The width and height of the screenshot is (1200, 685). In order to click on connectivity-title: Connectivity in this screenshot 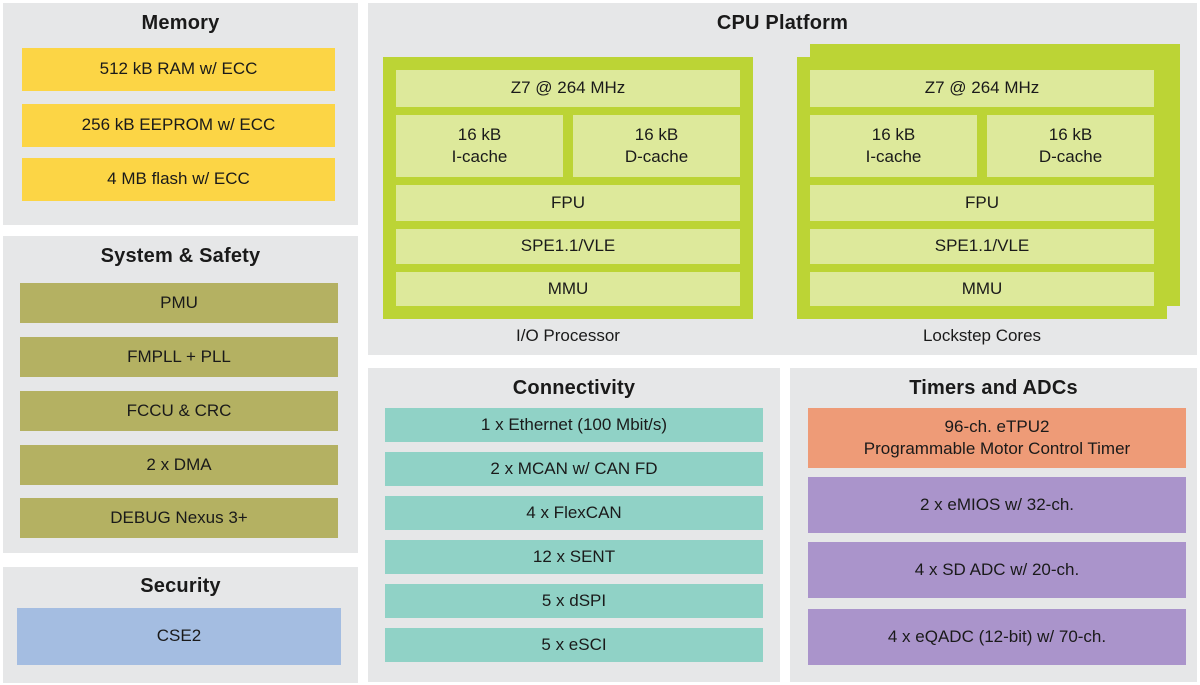, I will do `click(574, 388)`.